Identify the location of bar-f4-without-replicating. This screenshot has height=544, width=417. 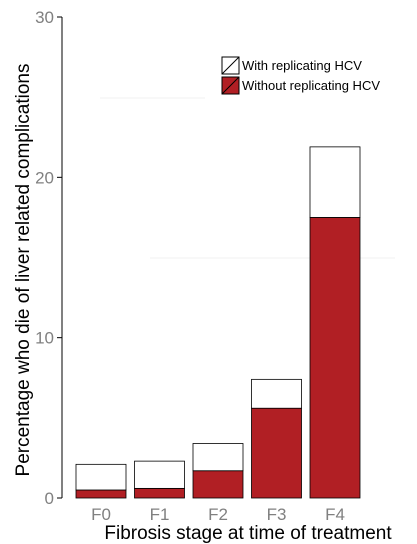
(335, 358).